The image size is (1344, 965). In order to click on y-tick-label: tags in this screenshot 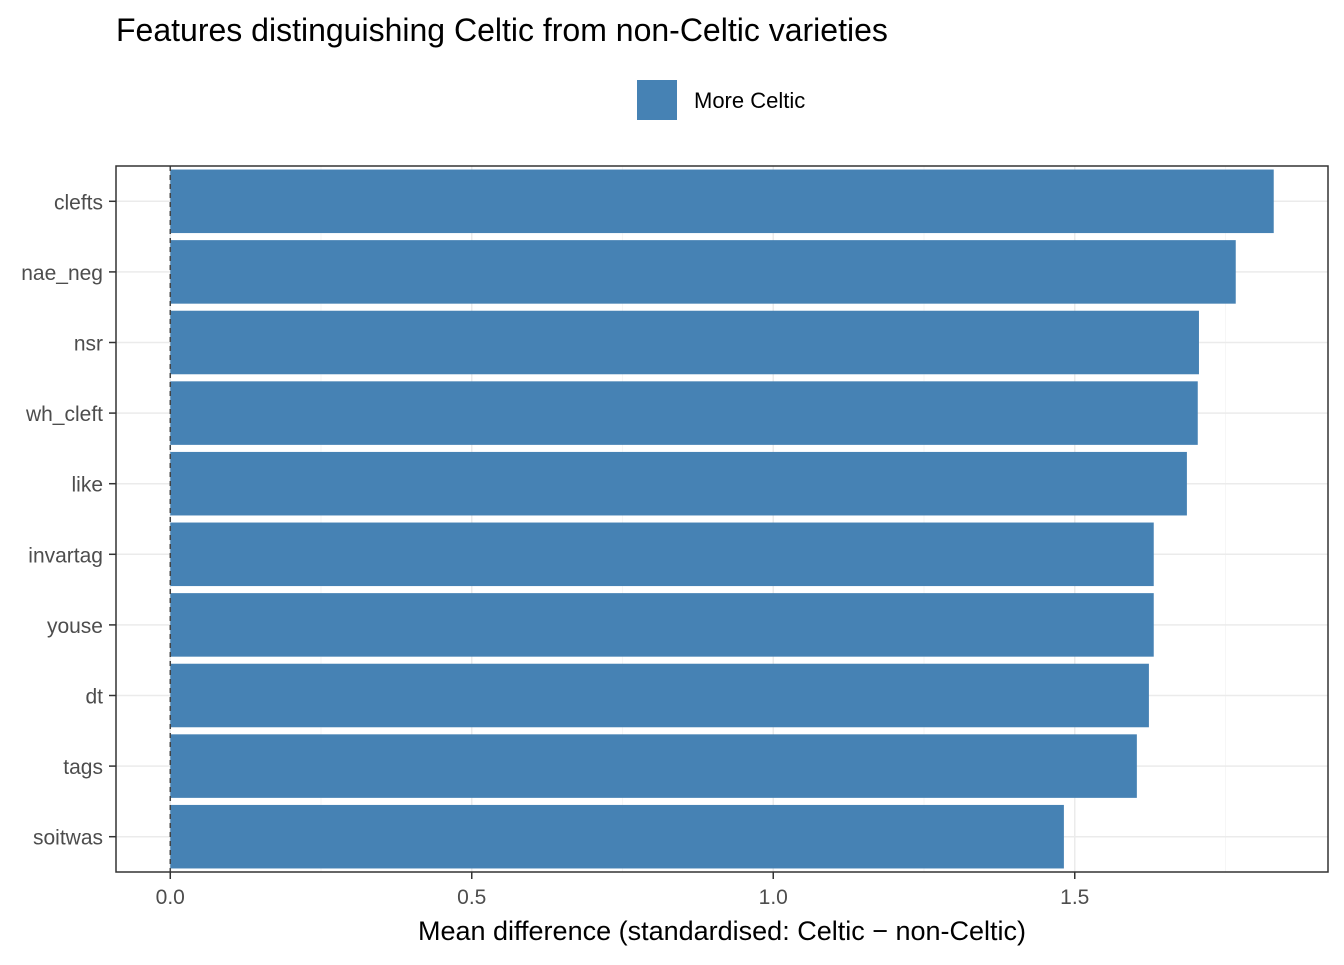, I will do `click(83, 767)`.